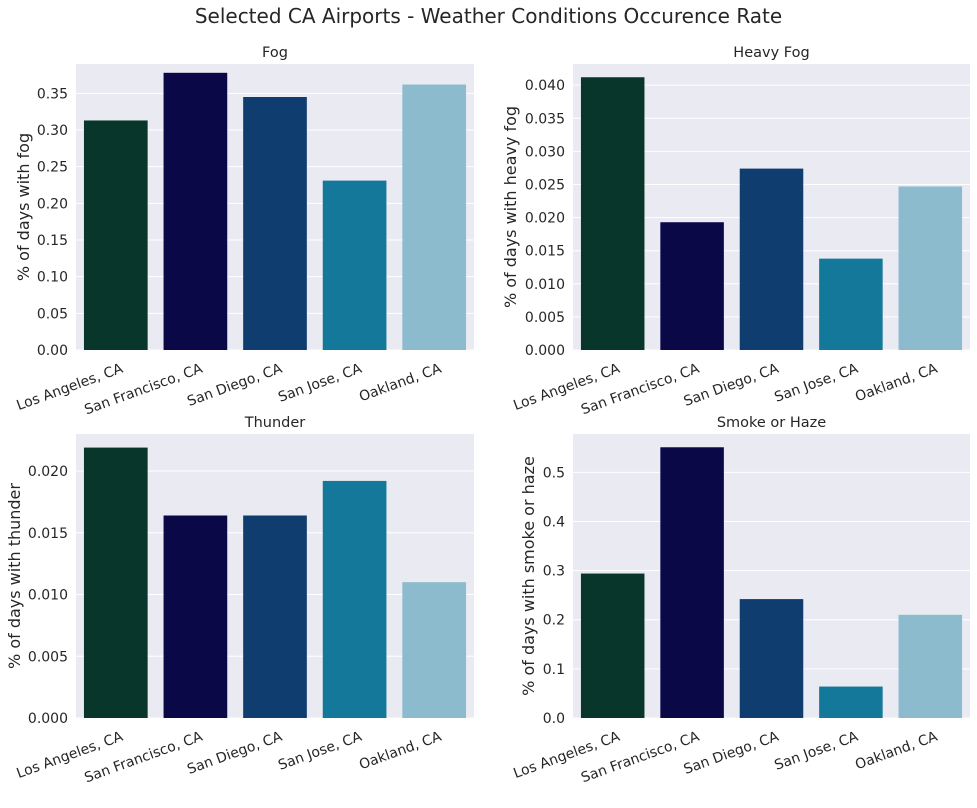  Describe the element at coordinates (896, 751) in the screenshot. I see `x-tick-label: Oakland, CA` at that location.